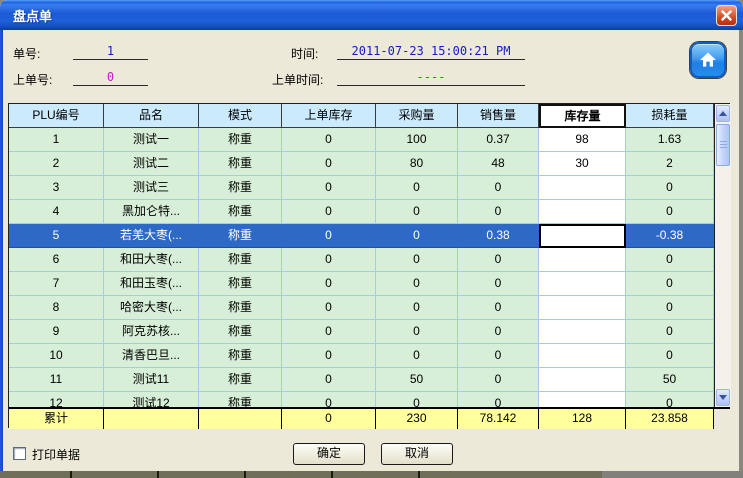 The width and height of the screenshot is (743, 478). I want to click on chevron-up-icon, so click(723, 113).